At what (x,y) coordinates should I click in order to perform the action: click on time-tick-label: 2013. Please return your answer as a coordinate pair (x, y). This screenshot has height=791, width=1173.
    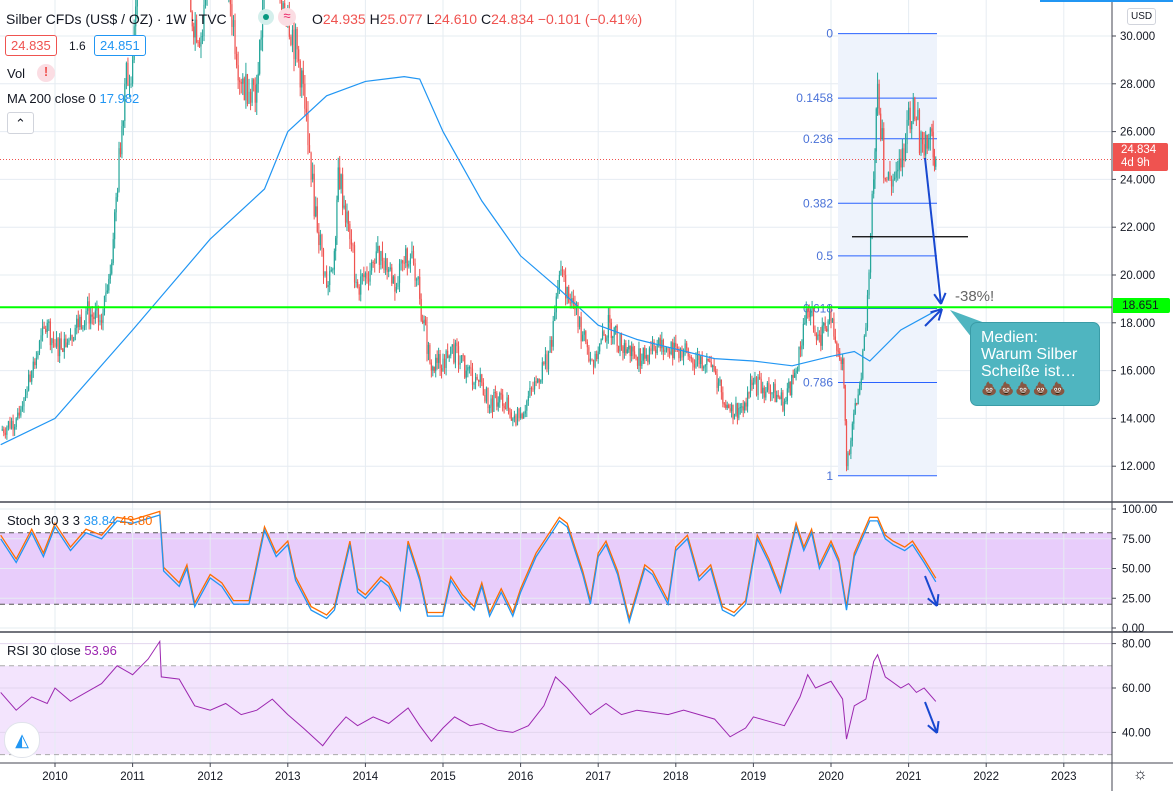
    Looking at the image, I should click on (288, 777).